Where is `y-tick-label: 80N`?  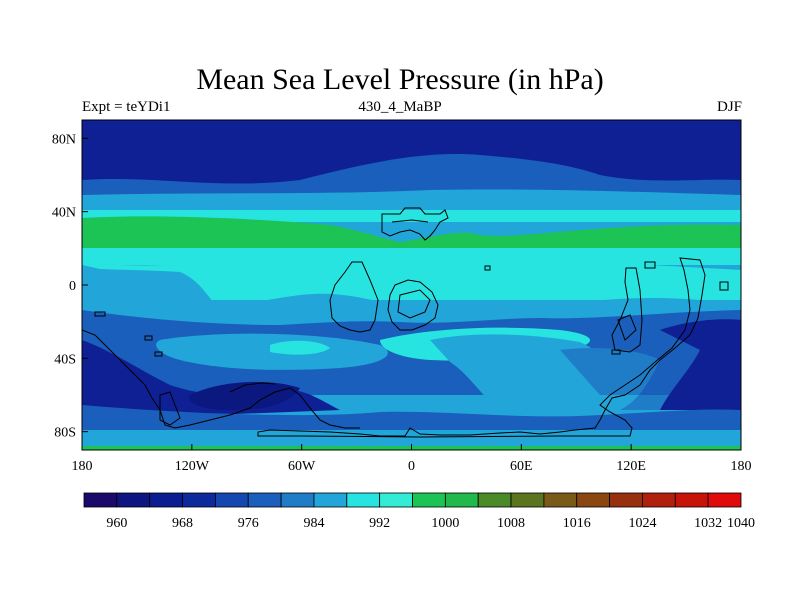
y-tick-label: 80N is located at coordinates (64, 139).